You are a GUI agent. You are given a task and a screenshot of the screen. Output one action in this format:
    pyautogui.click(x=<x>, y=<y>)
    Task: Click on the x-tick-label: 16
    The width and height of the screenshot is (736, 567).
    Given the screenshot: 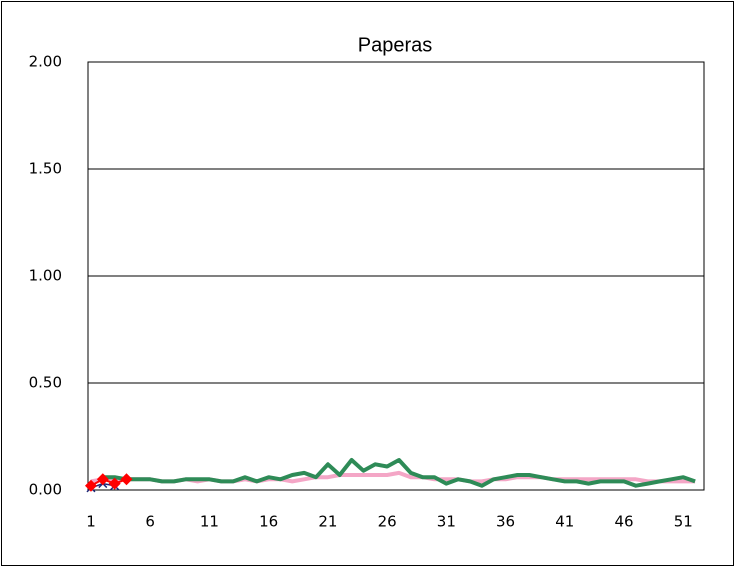 What is the action you would take?
    pyautogui.click(x=268, y=522)
    